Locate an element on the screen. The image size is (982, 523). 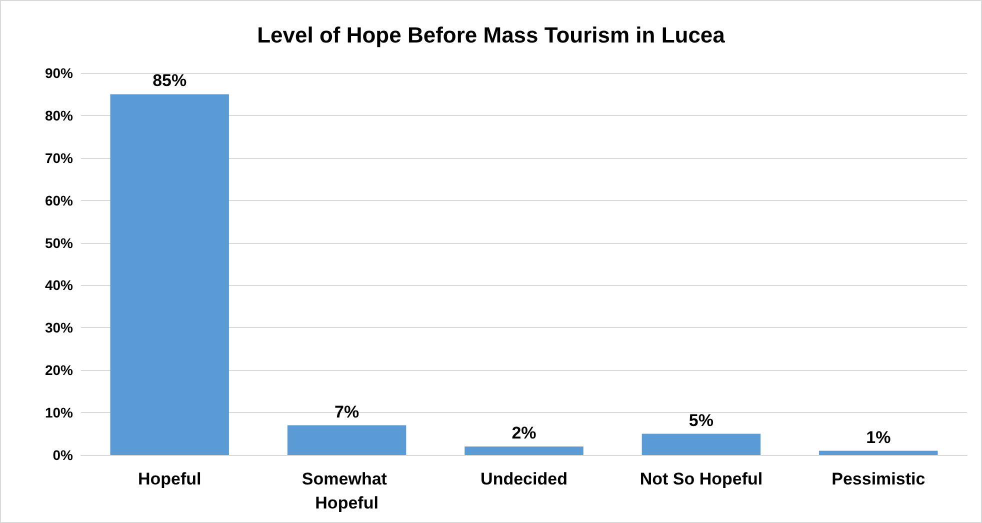
y-tick-label: 30% is located at coordinates (59, 328).